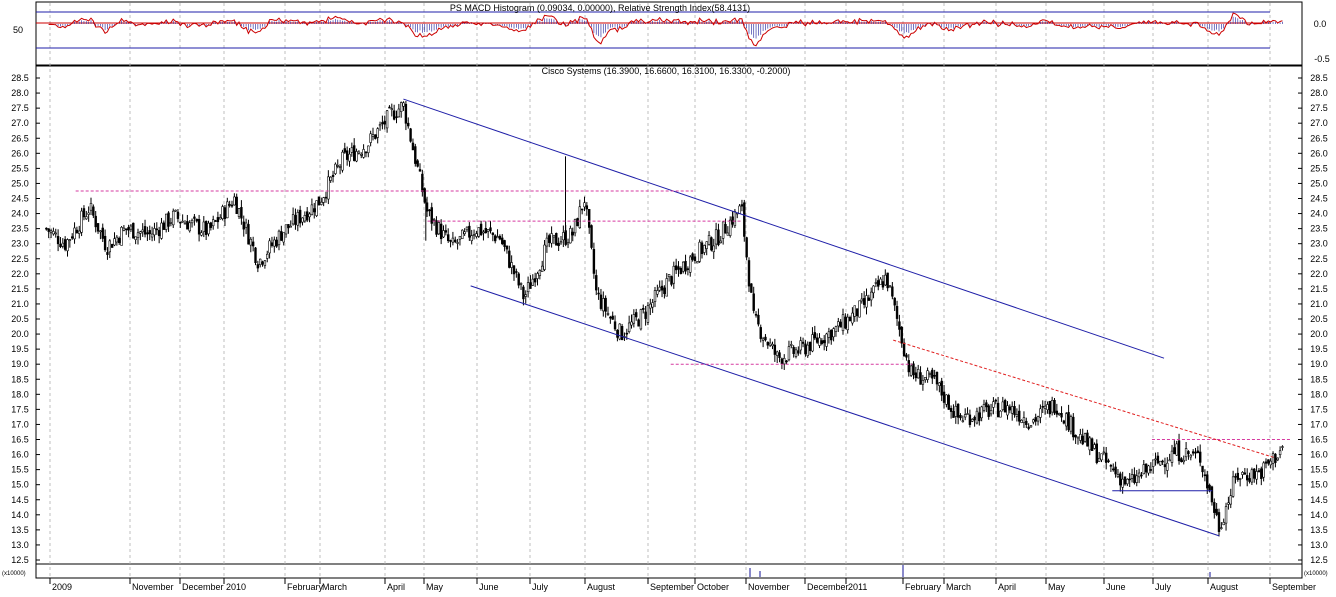 Image resolution: width=1336 pixels, height=597 pixels. What do you see at coordinates (665, 29) in the screenshot?
I see `rsi-line` at bounding box center [665, 29].